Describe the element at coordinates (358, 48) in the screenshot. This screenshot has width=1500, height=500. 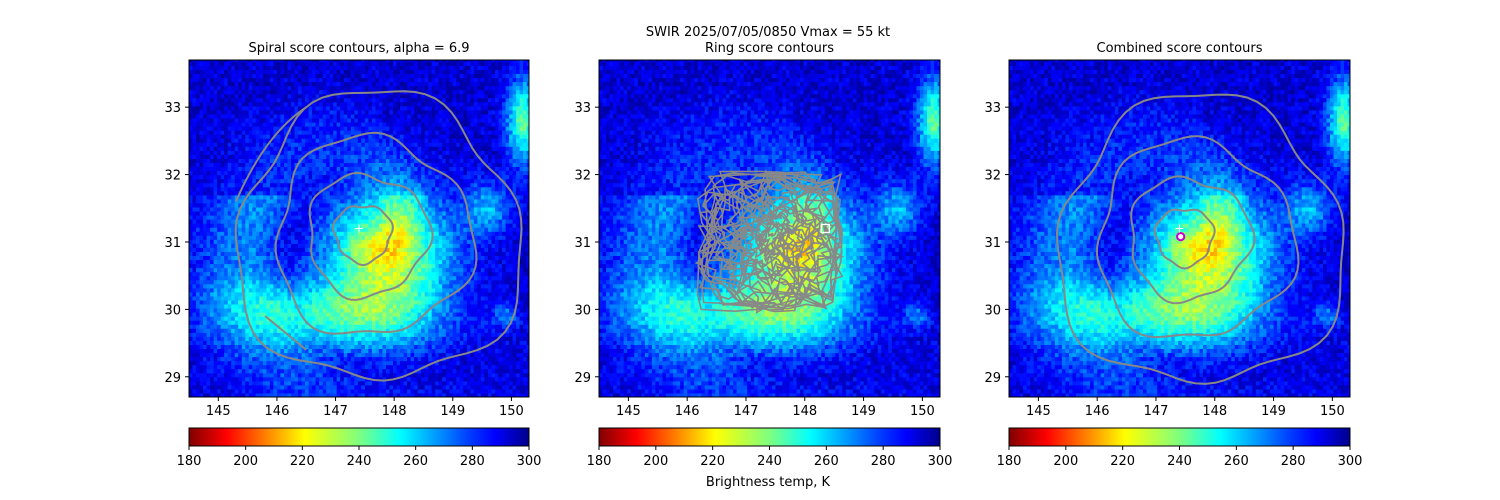
I see `panel-title: Spiral score contours, alpha = 6.9` at that location.